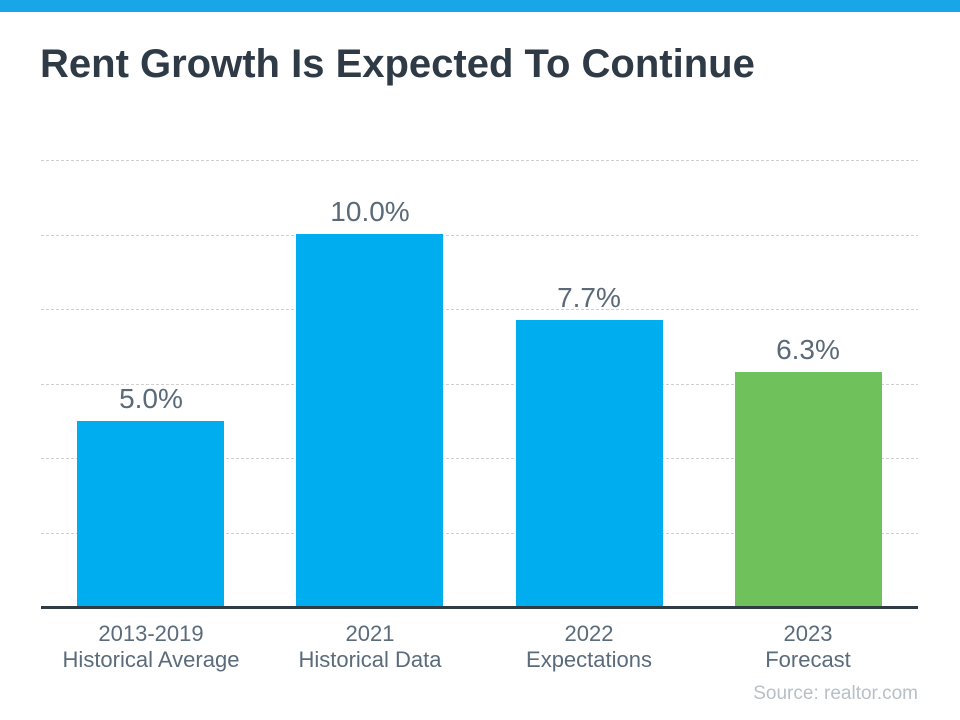 The width and height of the screenshot is (960, 720). What do you see at coordinates (808, 349) in the screenshot?
I see `value-label-2023: 6.3%` at bounding box center [808, 349].